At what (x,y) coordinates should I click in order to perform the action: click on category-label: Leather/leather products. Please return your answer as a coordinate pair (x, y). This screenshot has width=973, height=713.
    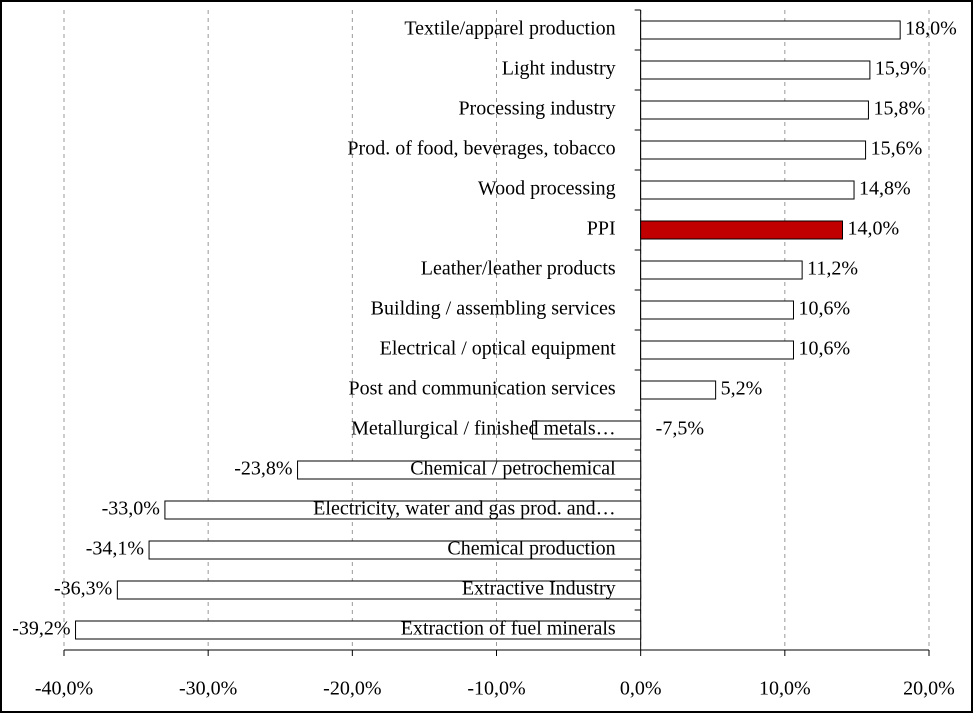
    Looking at the image, I should click on (518, 269).